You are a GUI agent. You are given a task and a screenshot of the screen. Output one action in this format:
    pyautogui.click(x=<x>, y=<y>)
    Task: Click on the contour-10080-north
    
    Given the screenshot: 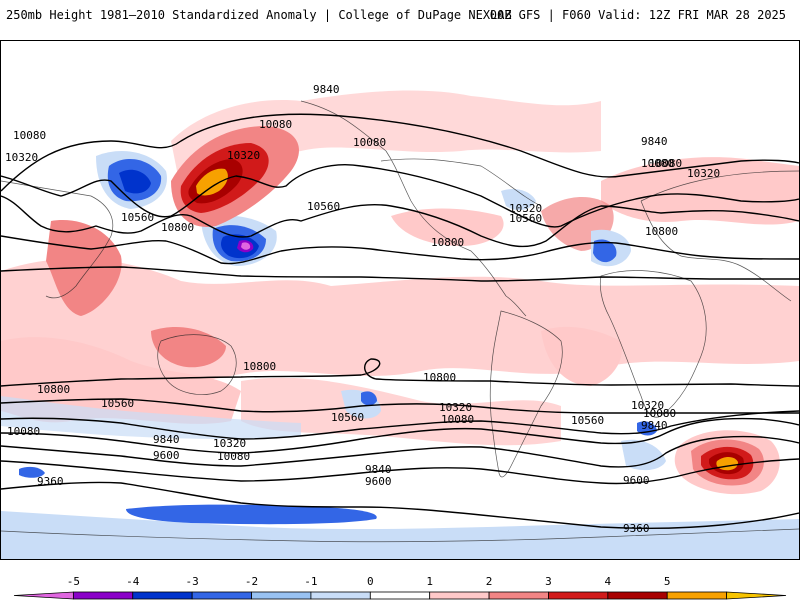 What is the action you would take?
    pyautogui.click(x=400, y=196)
    